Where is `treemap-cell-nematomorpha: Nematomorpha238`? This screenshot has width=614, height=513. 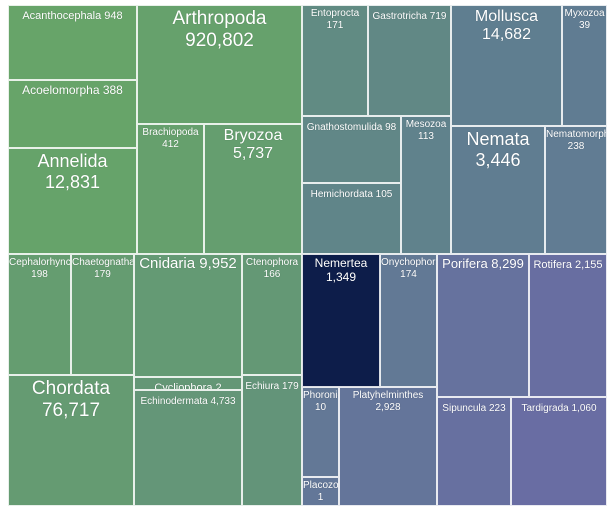
treemap-cell-nematomorpha: Nematomorpha238 is located at coordinates (576, 190).